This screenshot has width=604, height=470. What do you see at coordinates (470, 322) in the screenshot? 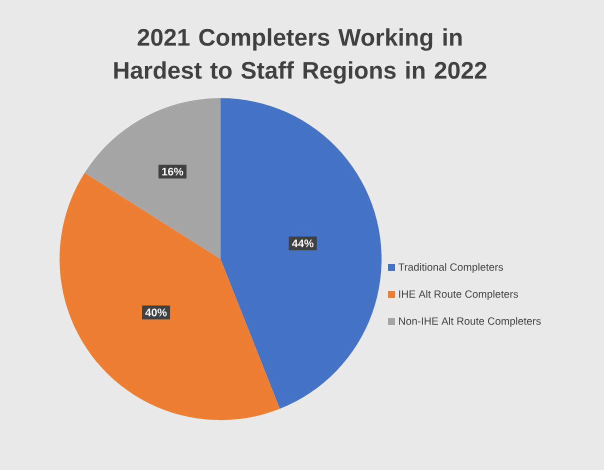
I see `legend-label: Non-IHE Alt Route Completers` at bounding box center [470, 322].